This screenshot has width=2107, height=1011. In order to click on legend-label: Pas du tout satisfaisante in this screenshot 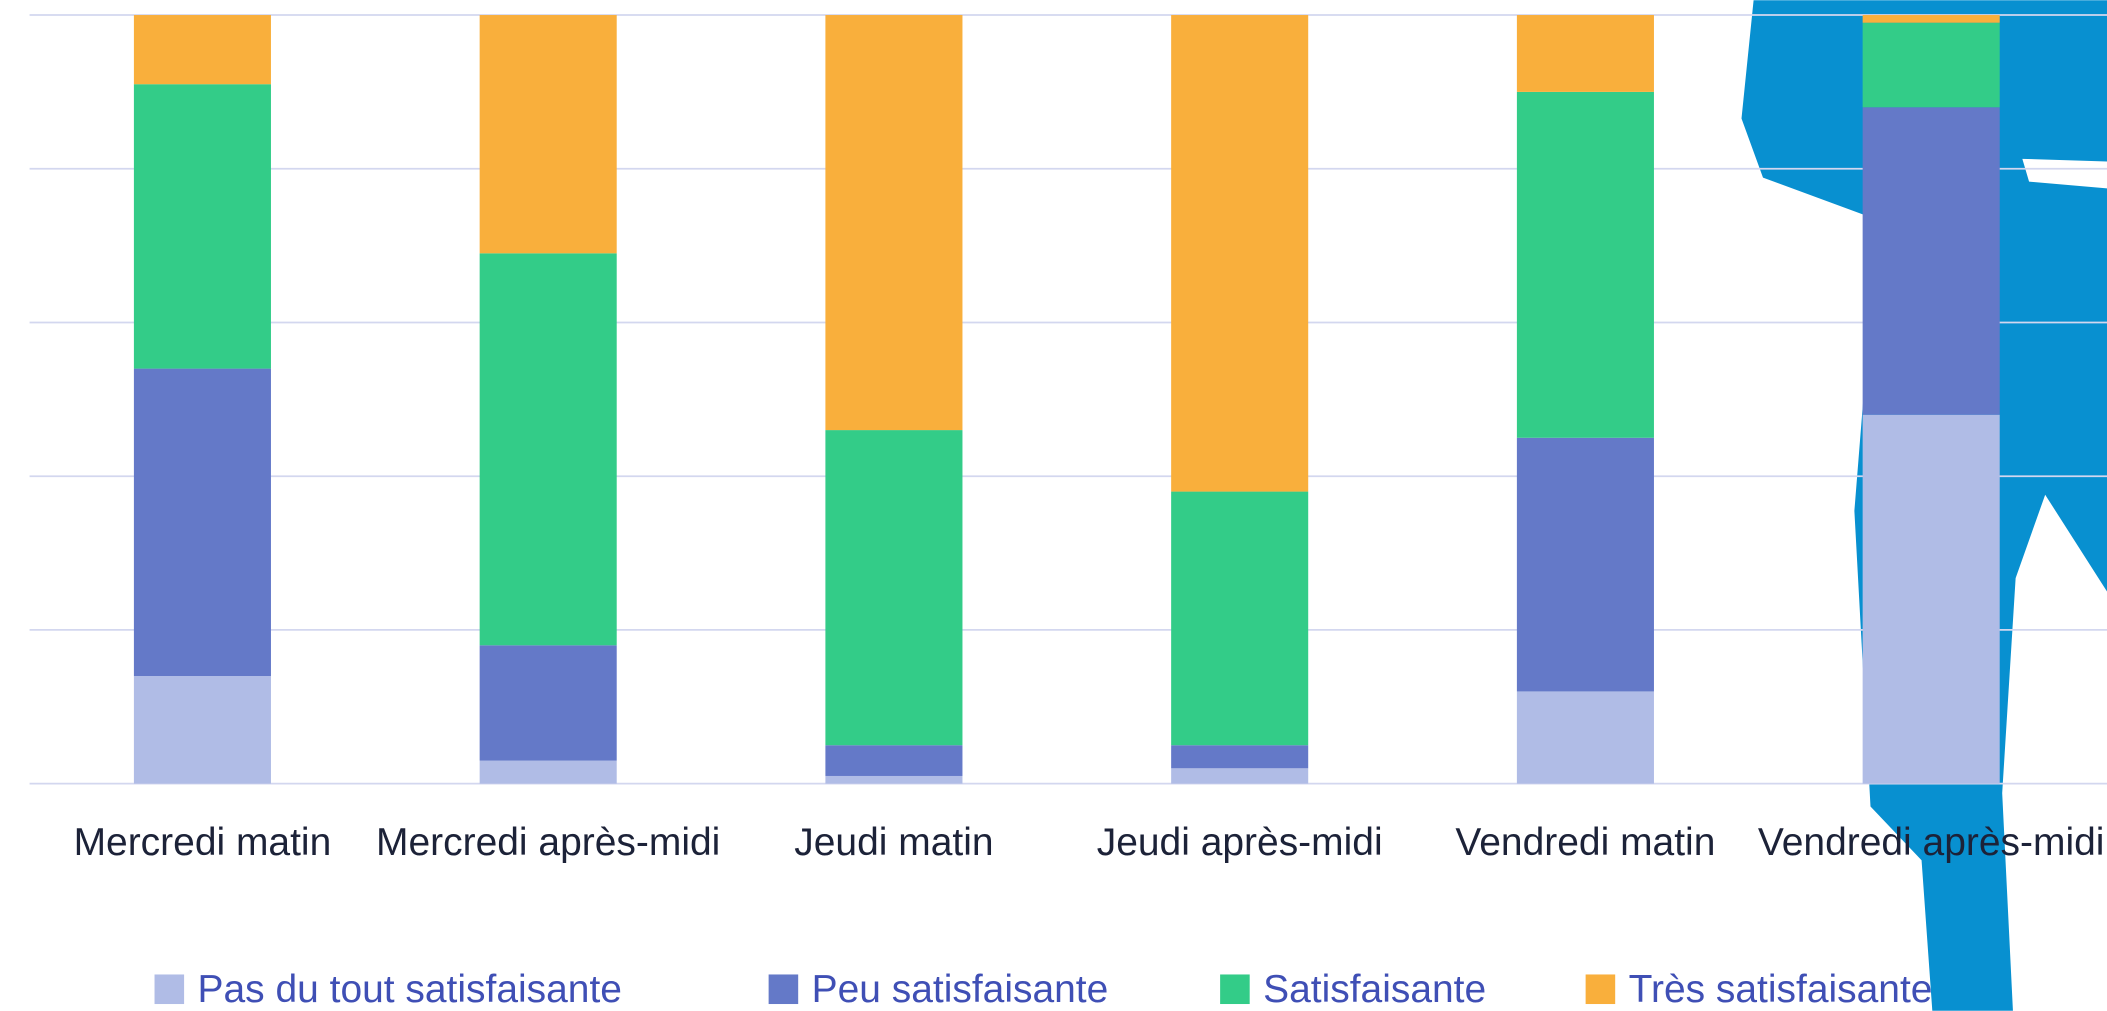, I will do `click(410, 989)`.